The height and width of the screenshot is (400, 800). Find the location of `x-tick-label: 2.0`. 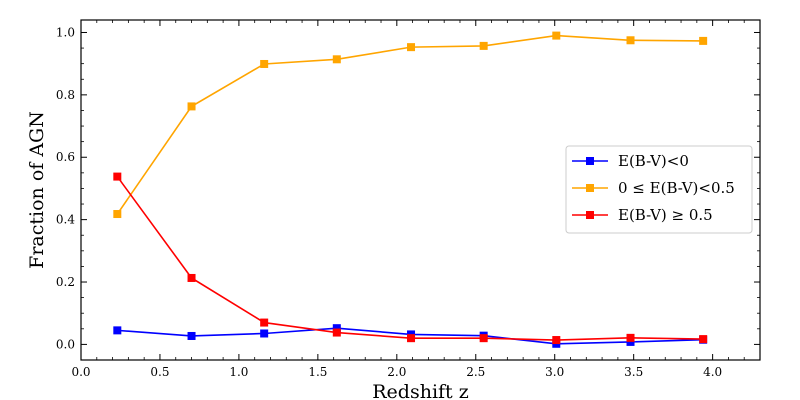

x-tick-label: 2.0 is located at coordinates (396, 372).